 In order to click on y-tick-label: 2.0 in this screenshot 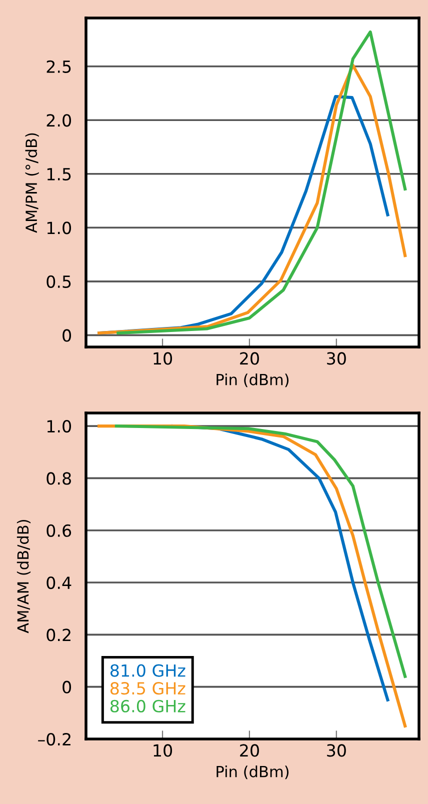, I will do `click(59, 120)`.